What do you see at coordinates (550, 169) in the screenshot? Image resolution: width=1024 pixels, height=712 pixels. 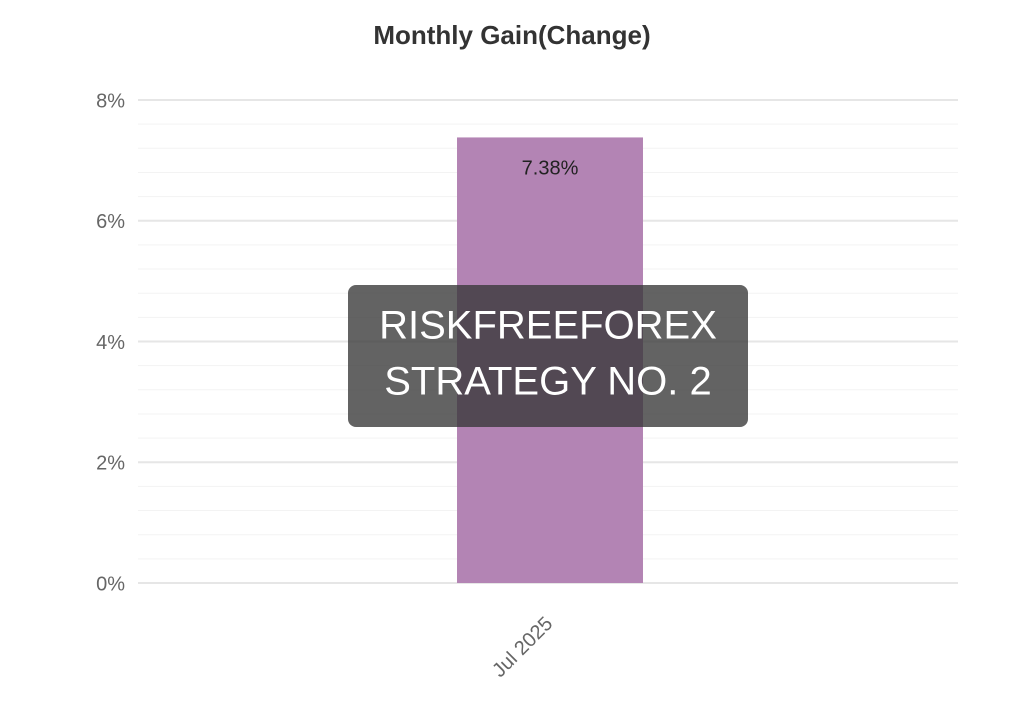 I see `value-label: 7.38%` at bounding box center [550, 169].